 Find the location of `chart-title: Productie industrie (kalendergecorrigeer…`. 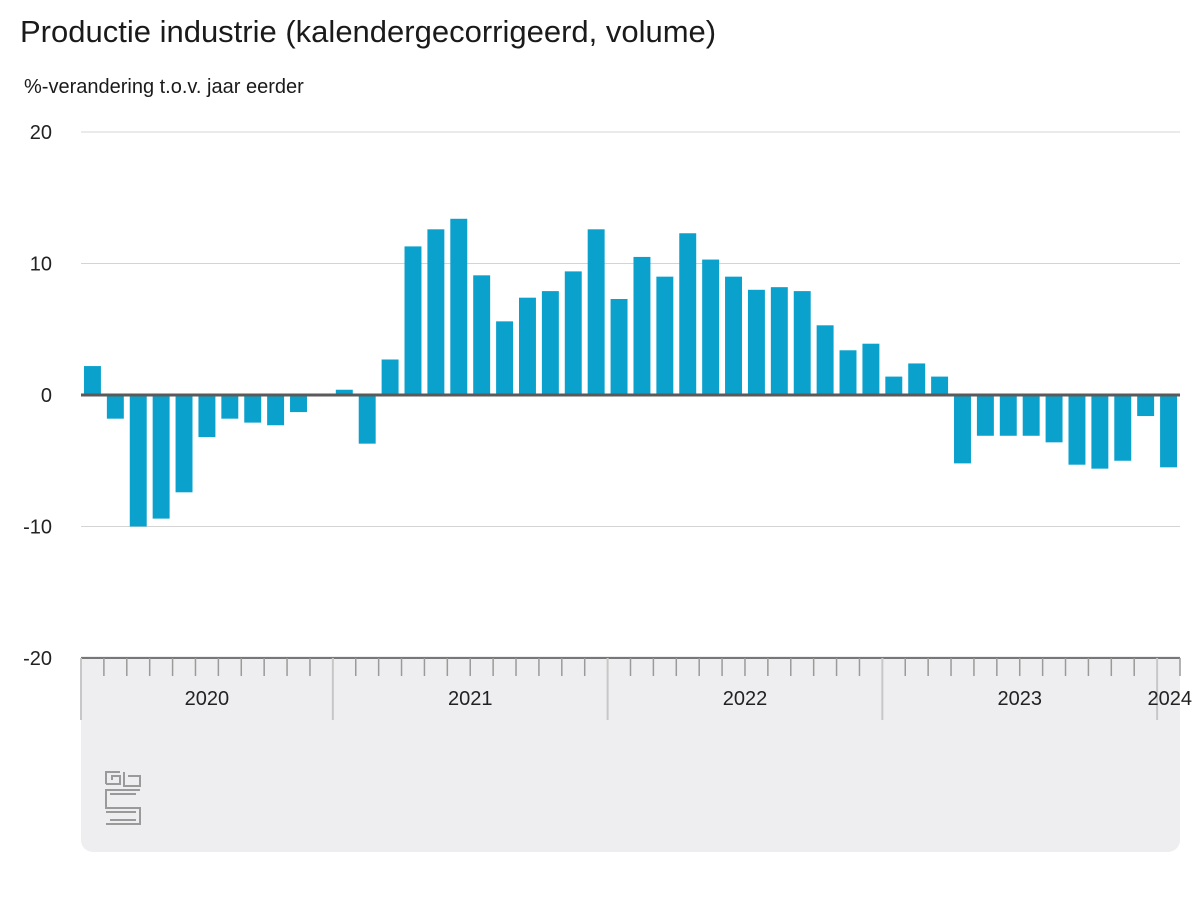

chart-title: Productie industrie (kalendergecorrigeer… is located at coordinates (368, 31).